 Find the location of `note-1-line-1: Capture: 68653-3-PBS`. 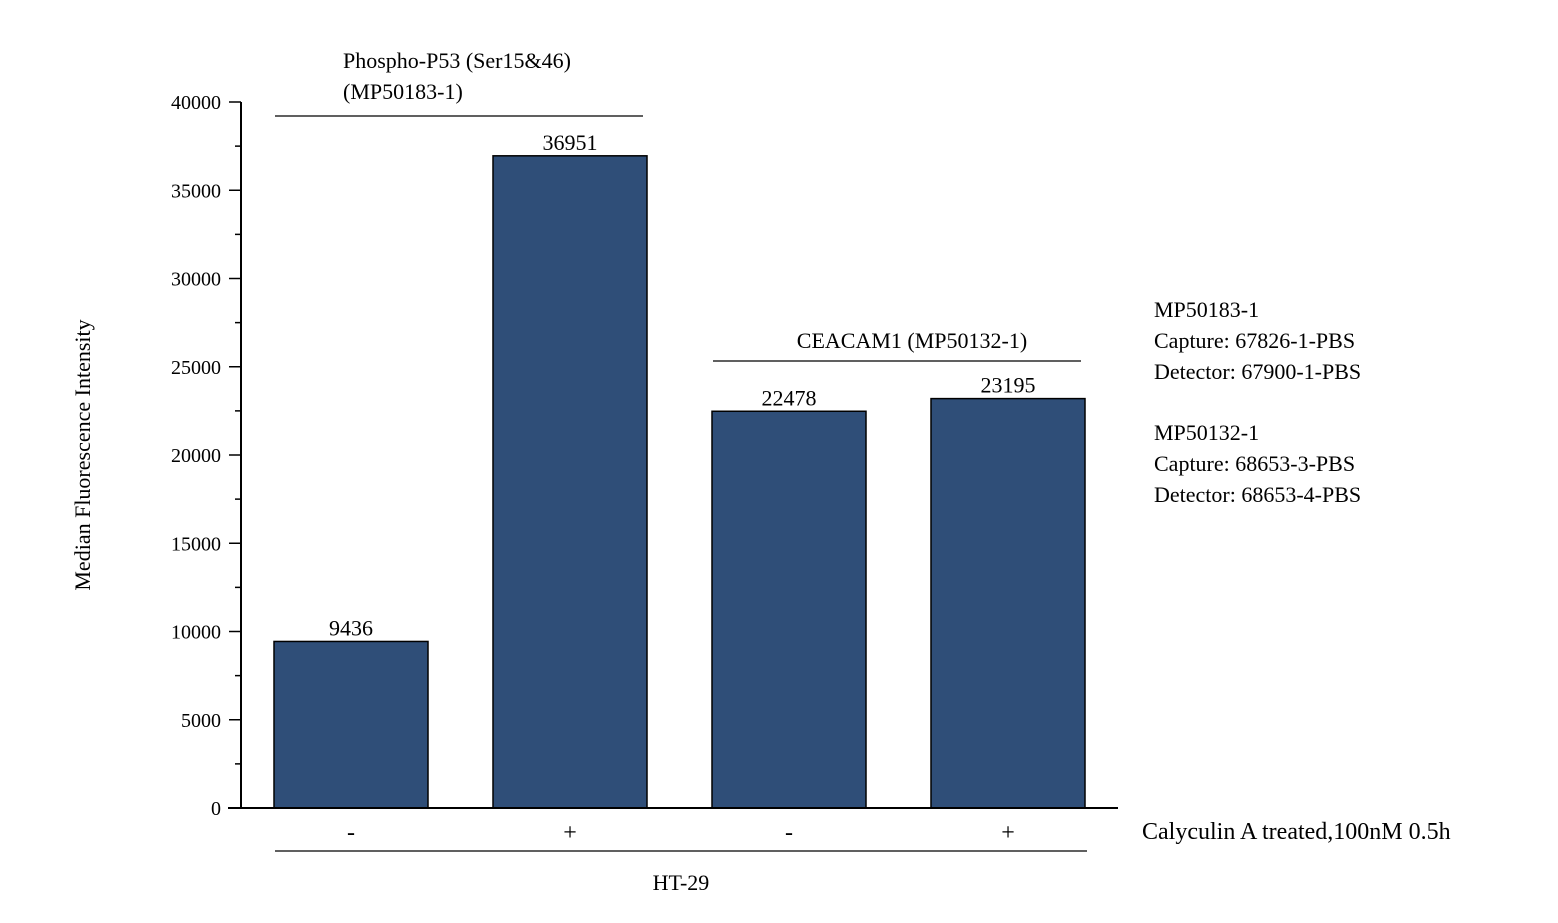

note-1-line-1: Capture: 68653-3-PBS is located at coordinates (1254, 463).